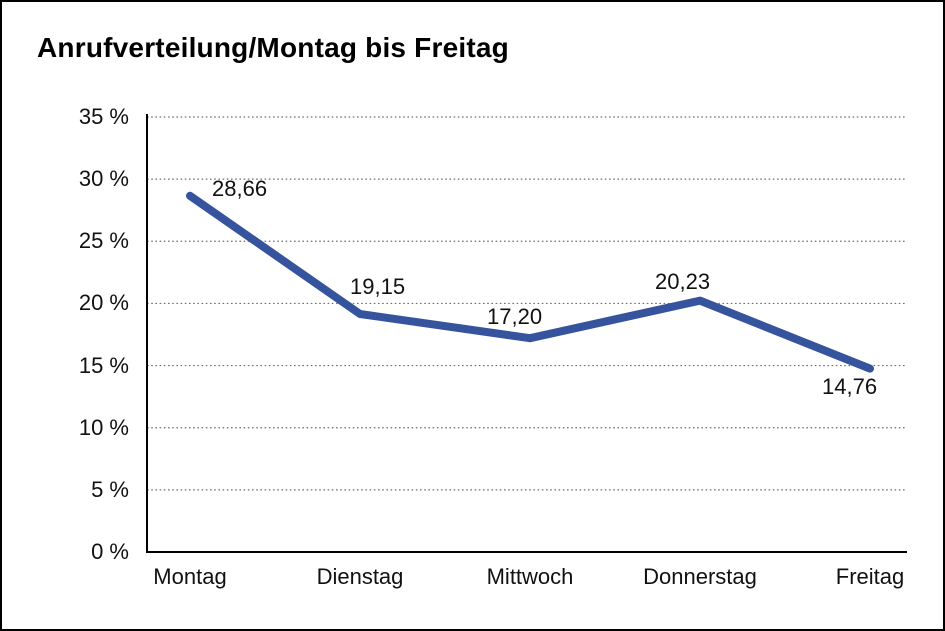 The image size is (945, 631). What do you see at coordinates (103, 303) in the screenshot?
I see `y-axis-tick-label: 20 %` at bounding box center [103, 303].